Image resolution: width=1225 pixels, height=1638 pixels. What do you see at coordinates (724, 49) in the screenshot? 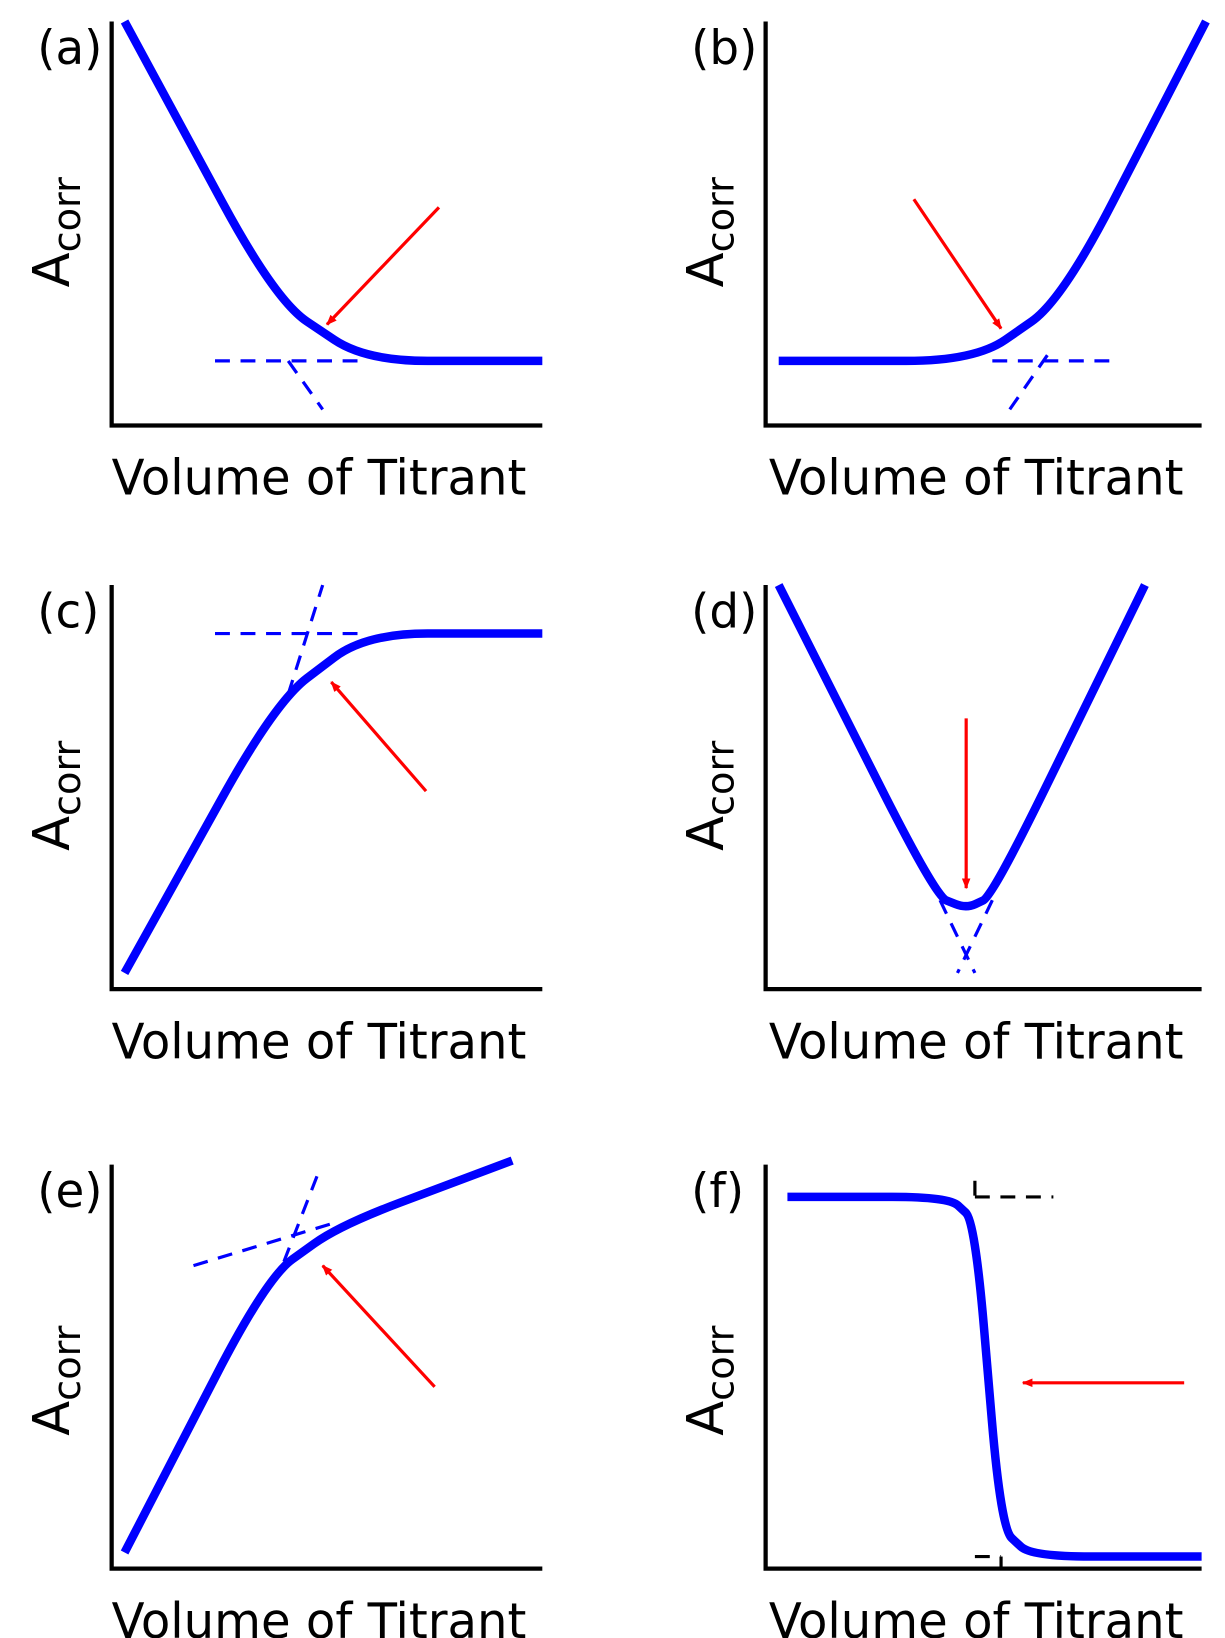
I see `panel-label: (b)` at bounding box center [724, 49].